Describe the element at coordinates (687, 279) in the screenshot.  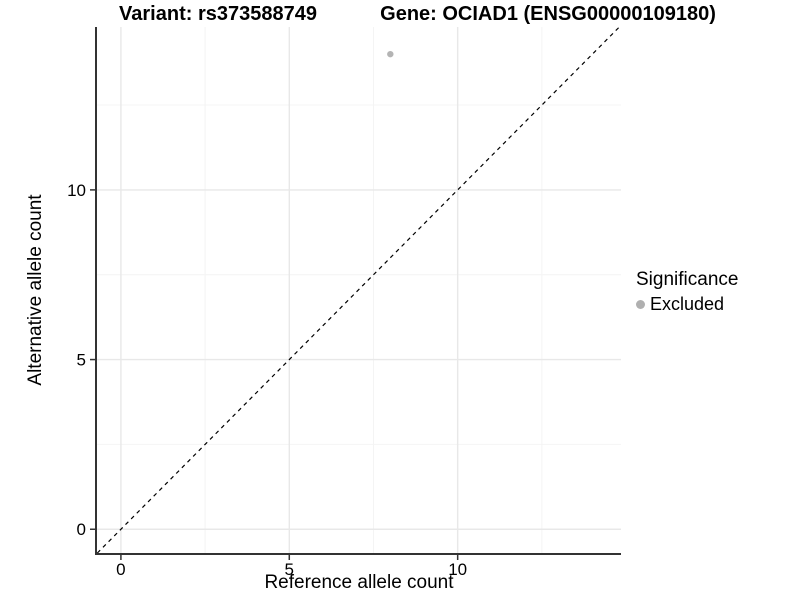
I see `legend-title: Significance` at that location.